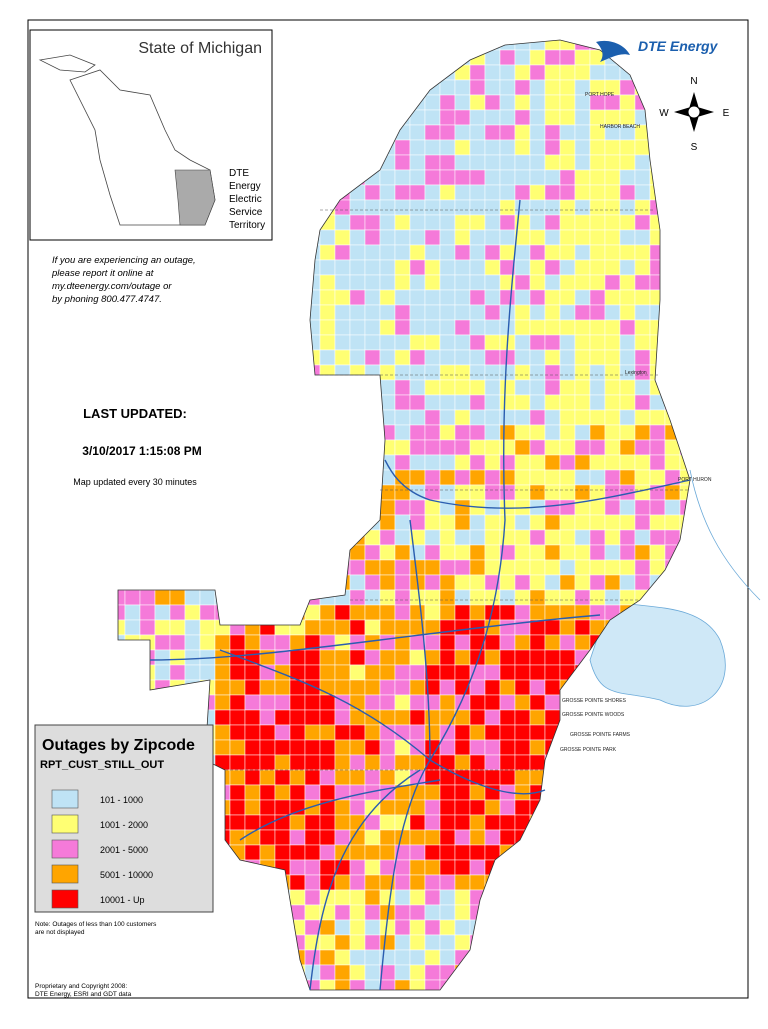 The height and width of the screenshot is (1029, 768). Describe the element at coordinates (200, 48) in the screenshot. I see `inset-title: State of Michigan` at that location.